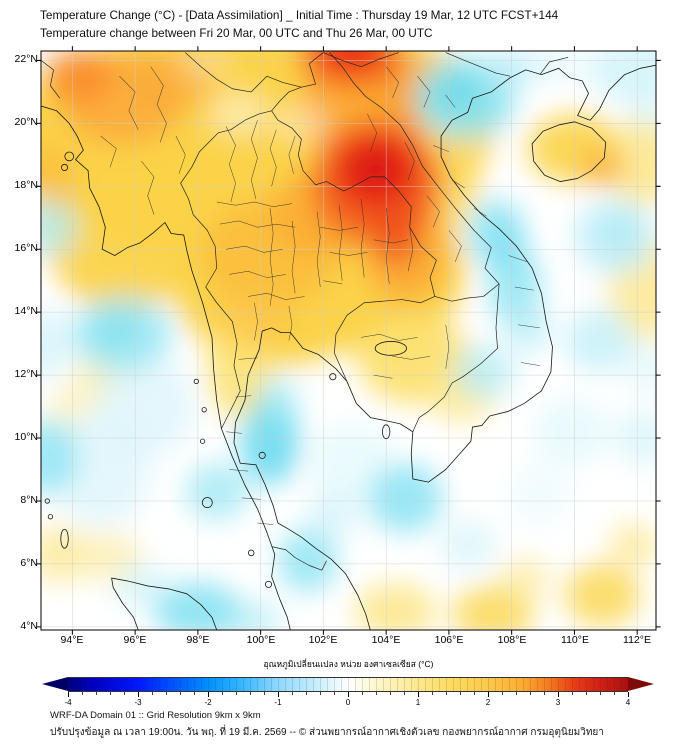 The height and width of the screenshot is (756, 676). Describe the element at coordinates (26, 122) in the screenshot. I see `lat-tick-label: 20°N` at that location.